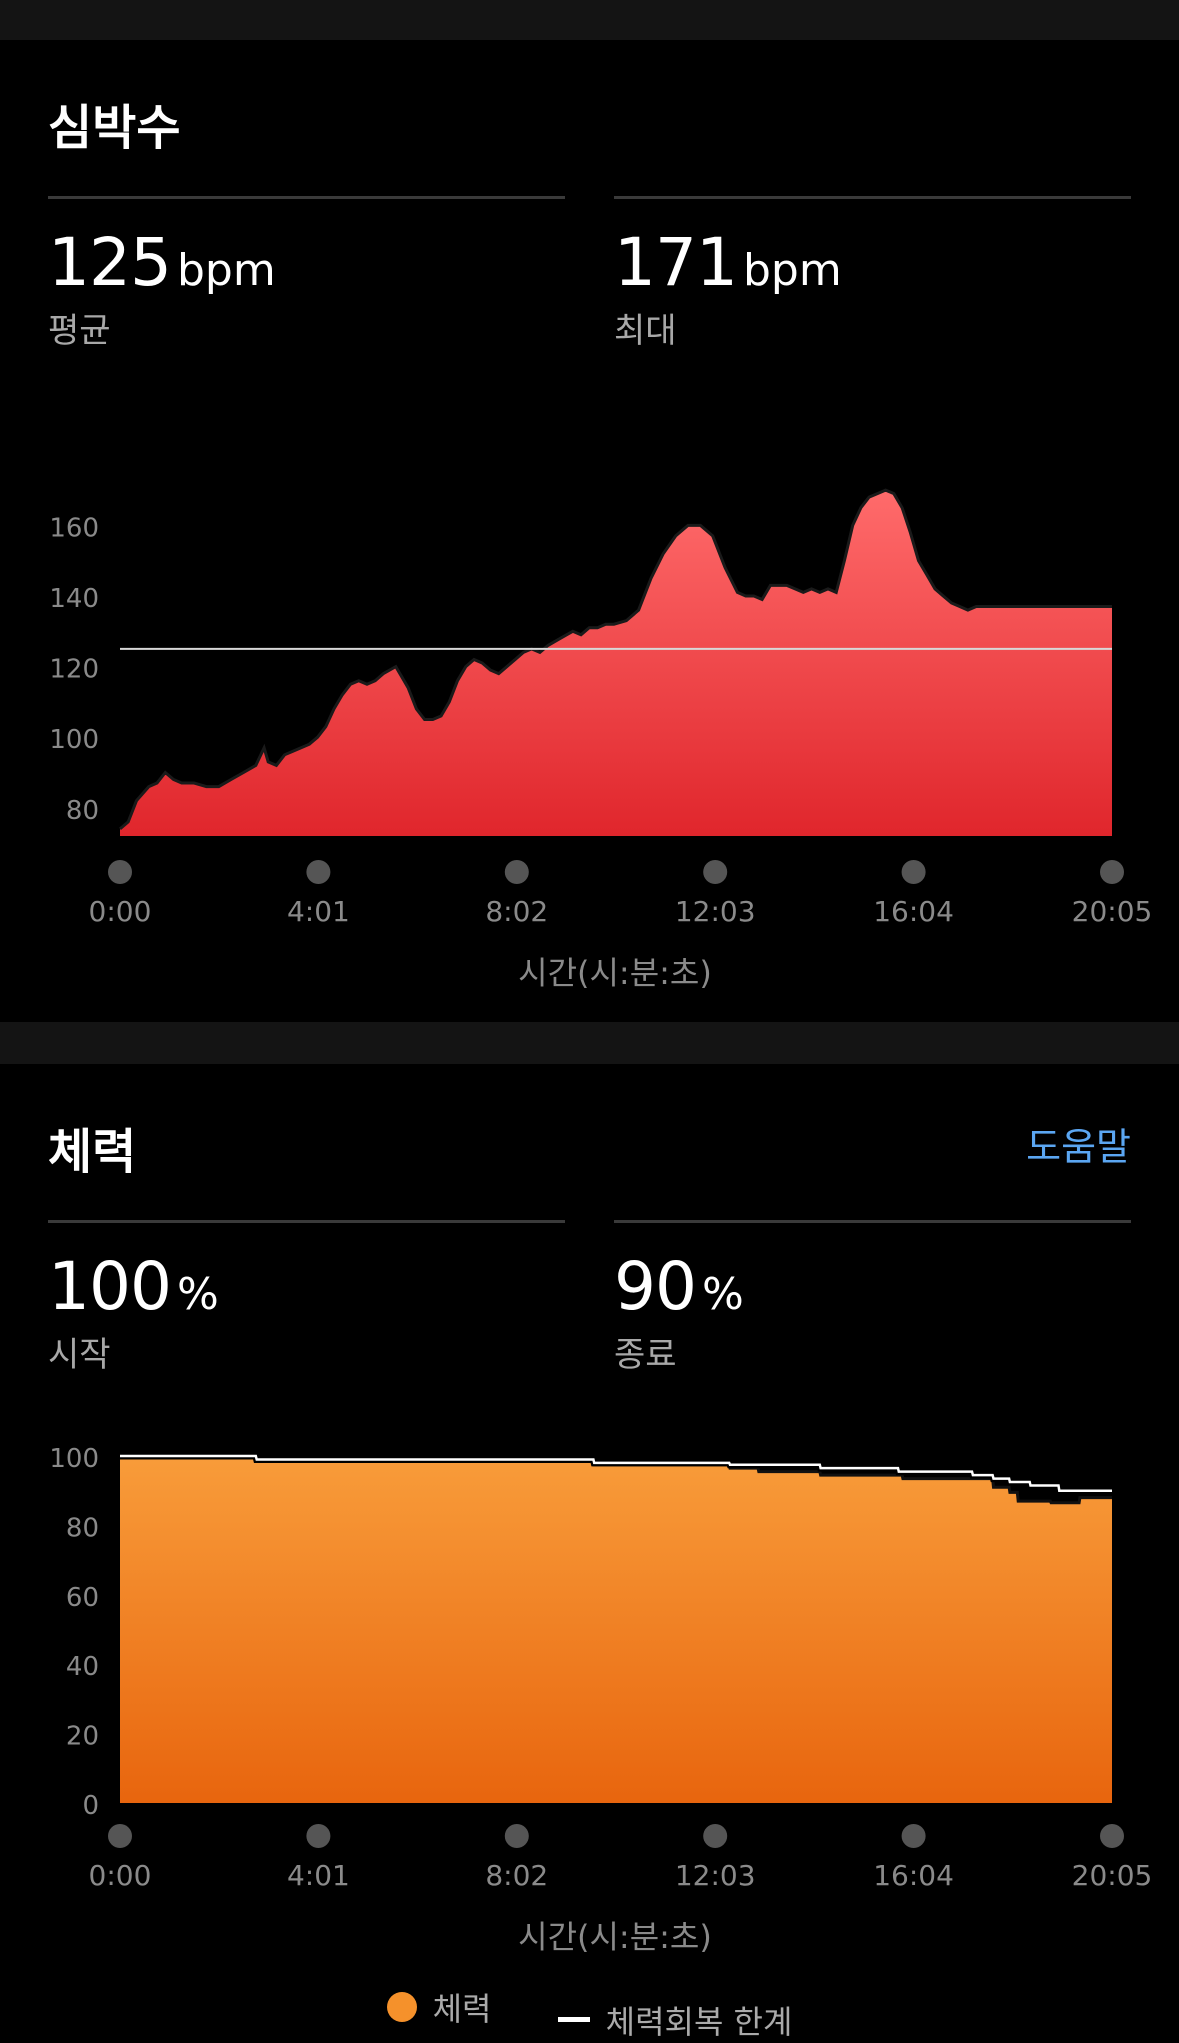  Describe the element at coordinates (74, 599) in the screenshot. I see `y-tick-label: 140` at that location.